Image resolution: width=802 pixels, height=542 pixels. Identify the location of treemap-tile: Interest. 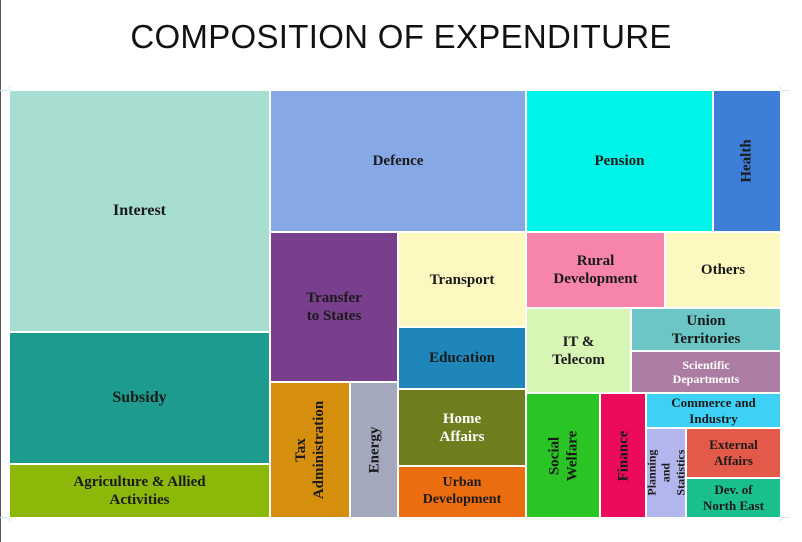
(139, 211).